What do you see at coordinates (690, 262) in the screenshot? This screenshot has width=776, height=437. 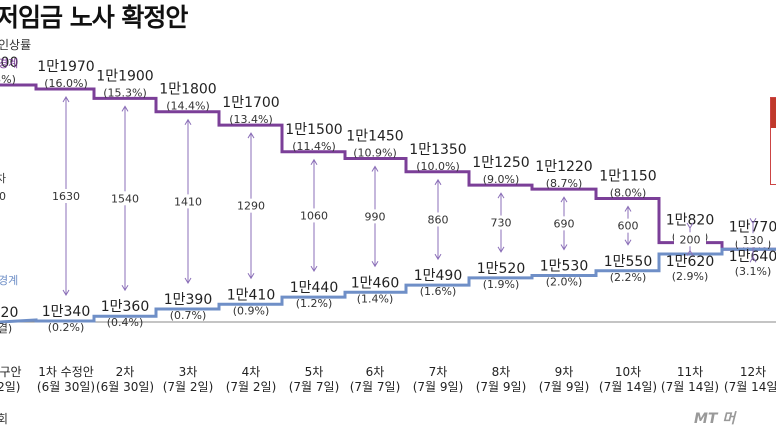 I see `bottom-value-label: 1만620` at bounding box center [690, 262].